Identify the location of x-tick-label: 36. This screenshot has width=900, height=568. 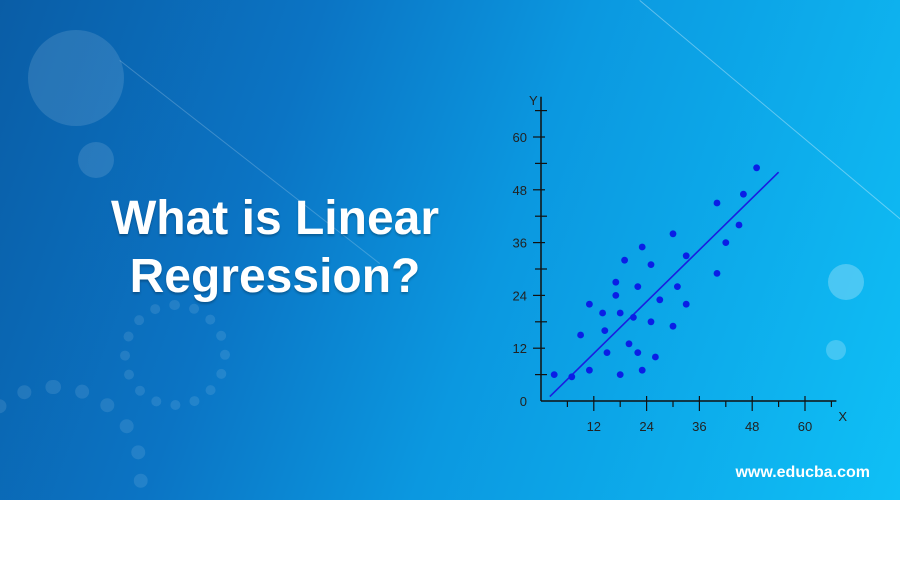
(699, 426).